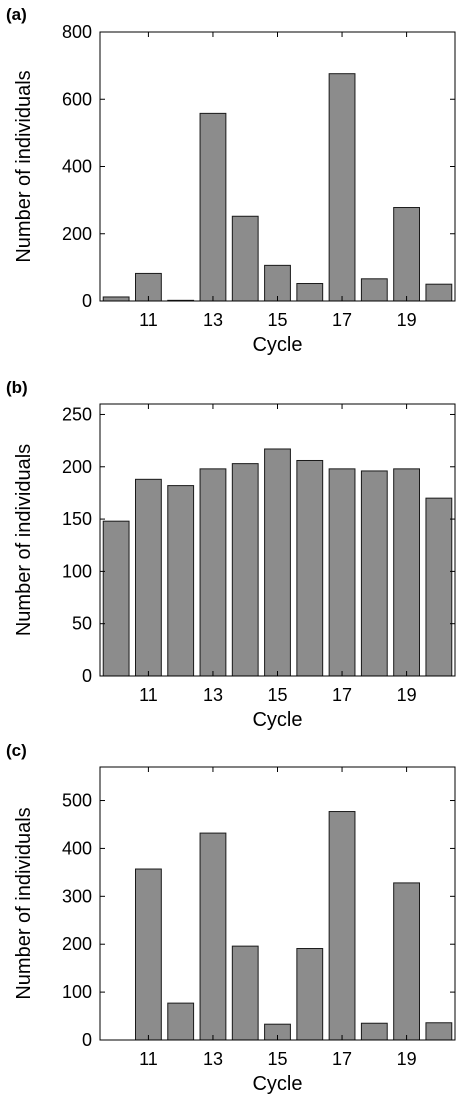 The width and height of the screenshot is (461, 1113). I want to click on y-tick-label: 300, so click(77, 896).